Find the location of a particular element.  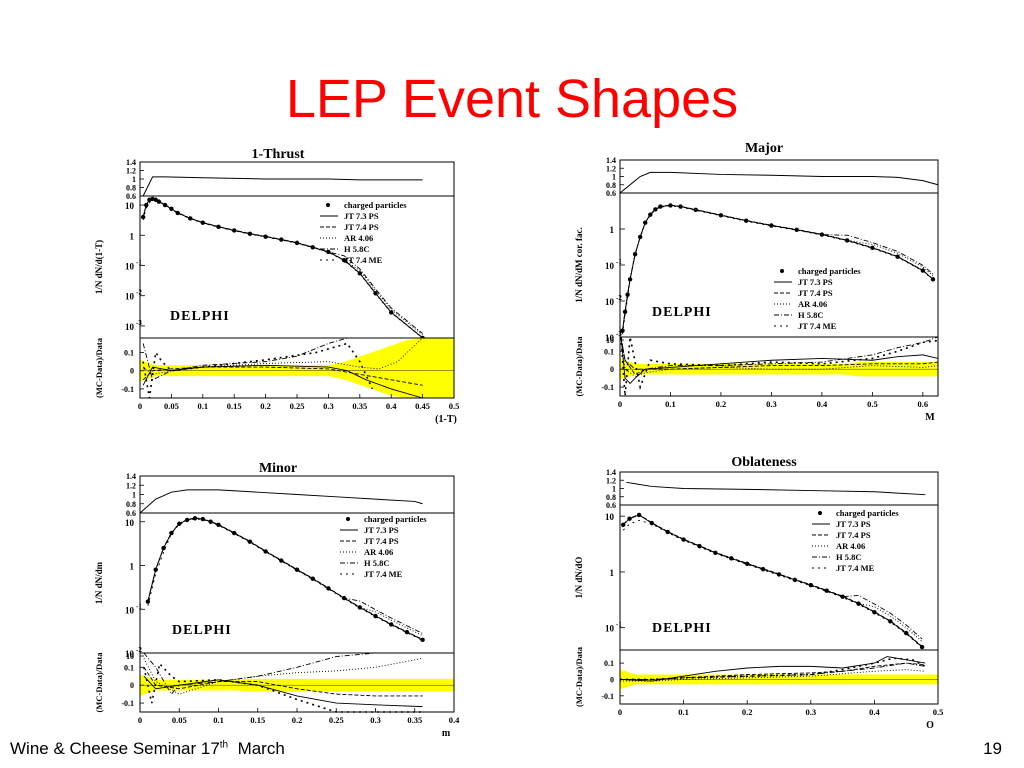

diff-tick-label: 0.1 is located at coordinates (129, 353).